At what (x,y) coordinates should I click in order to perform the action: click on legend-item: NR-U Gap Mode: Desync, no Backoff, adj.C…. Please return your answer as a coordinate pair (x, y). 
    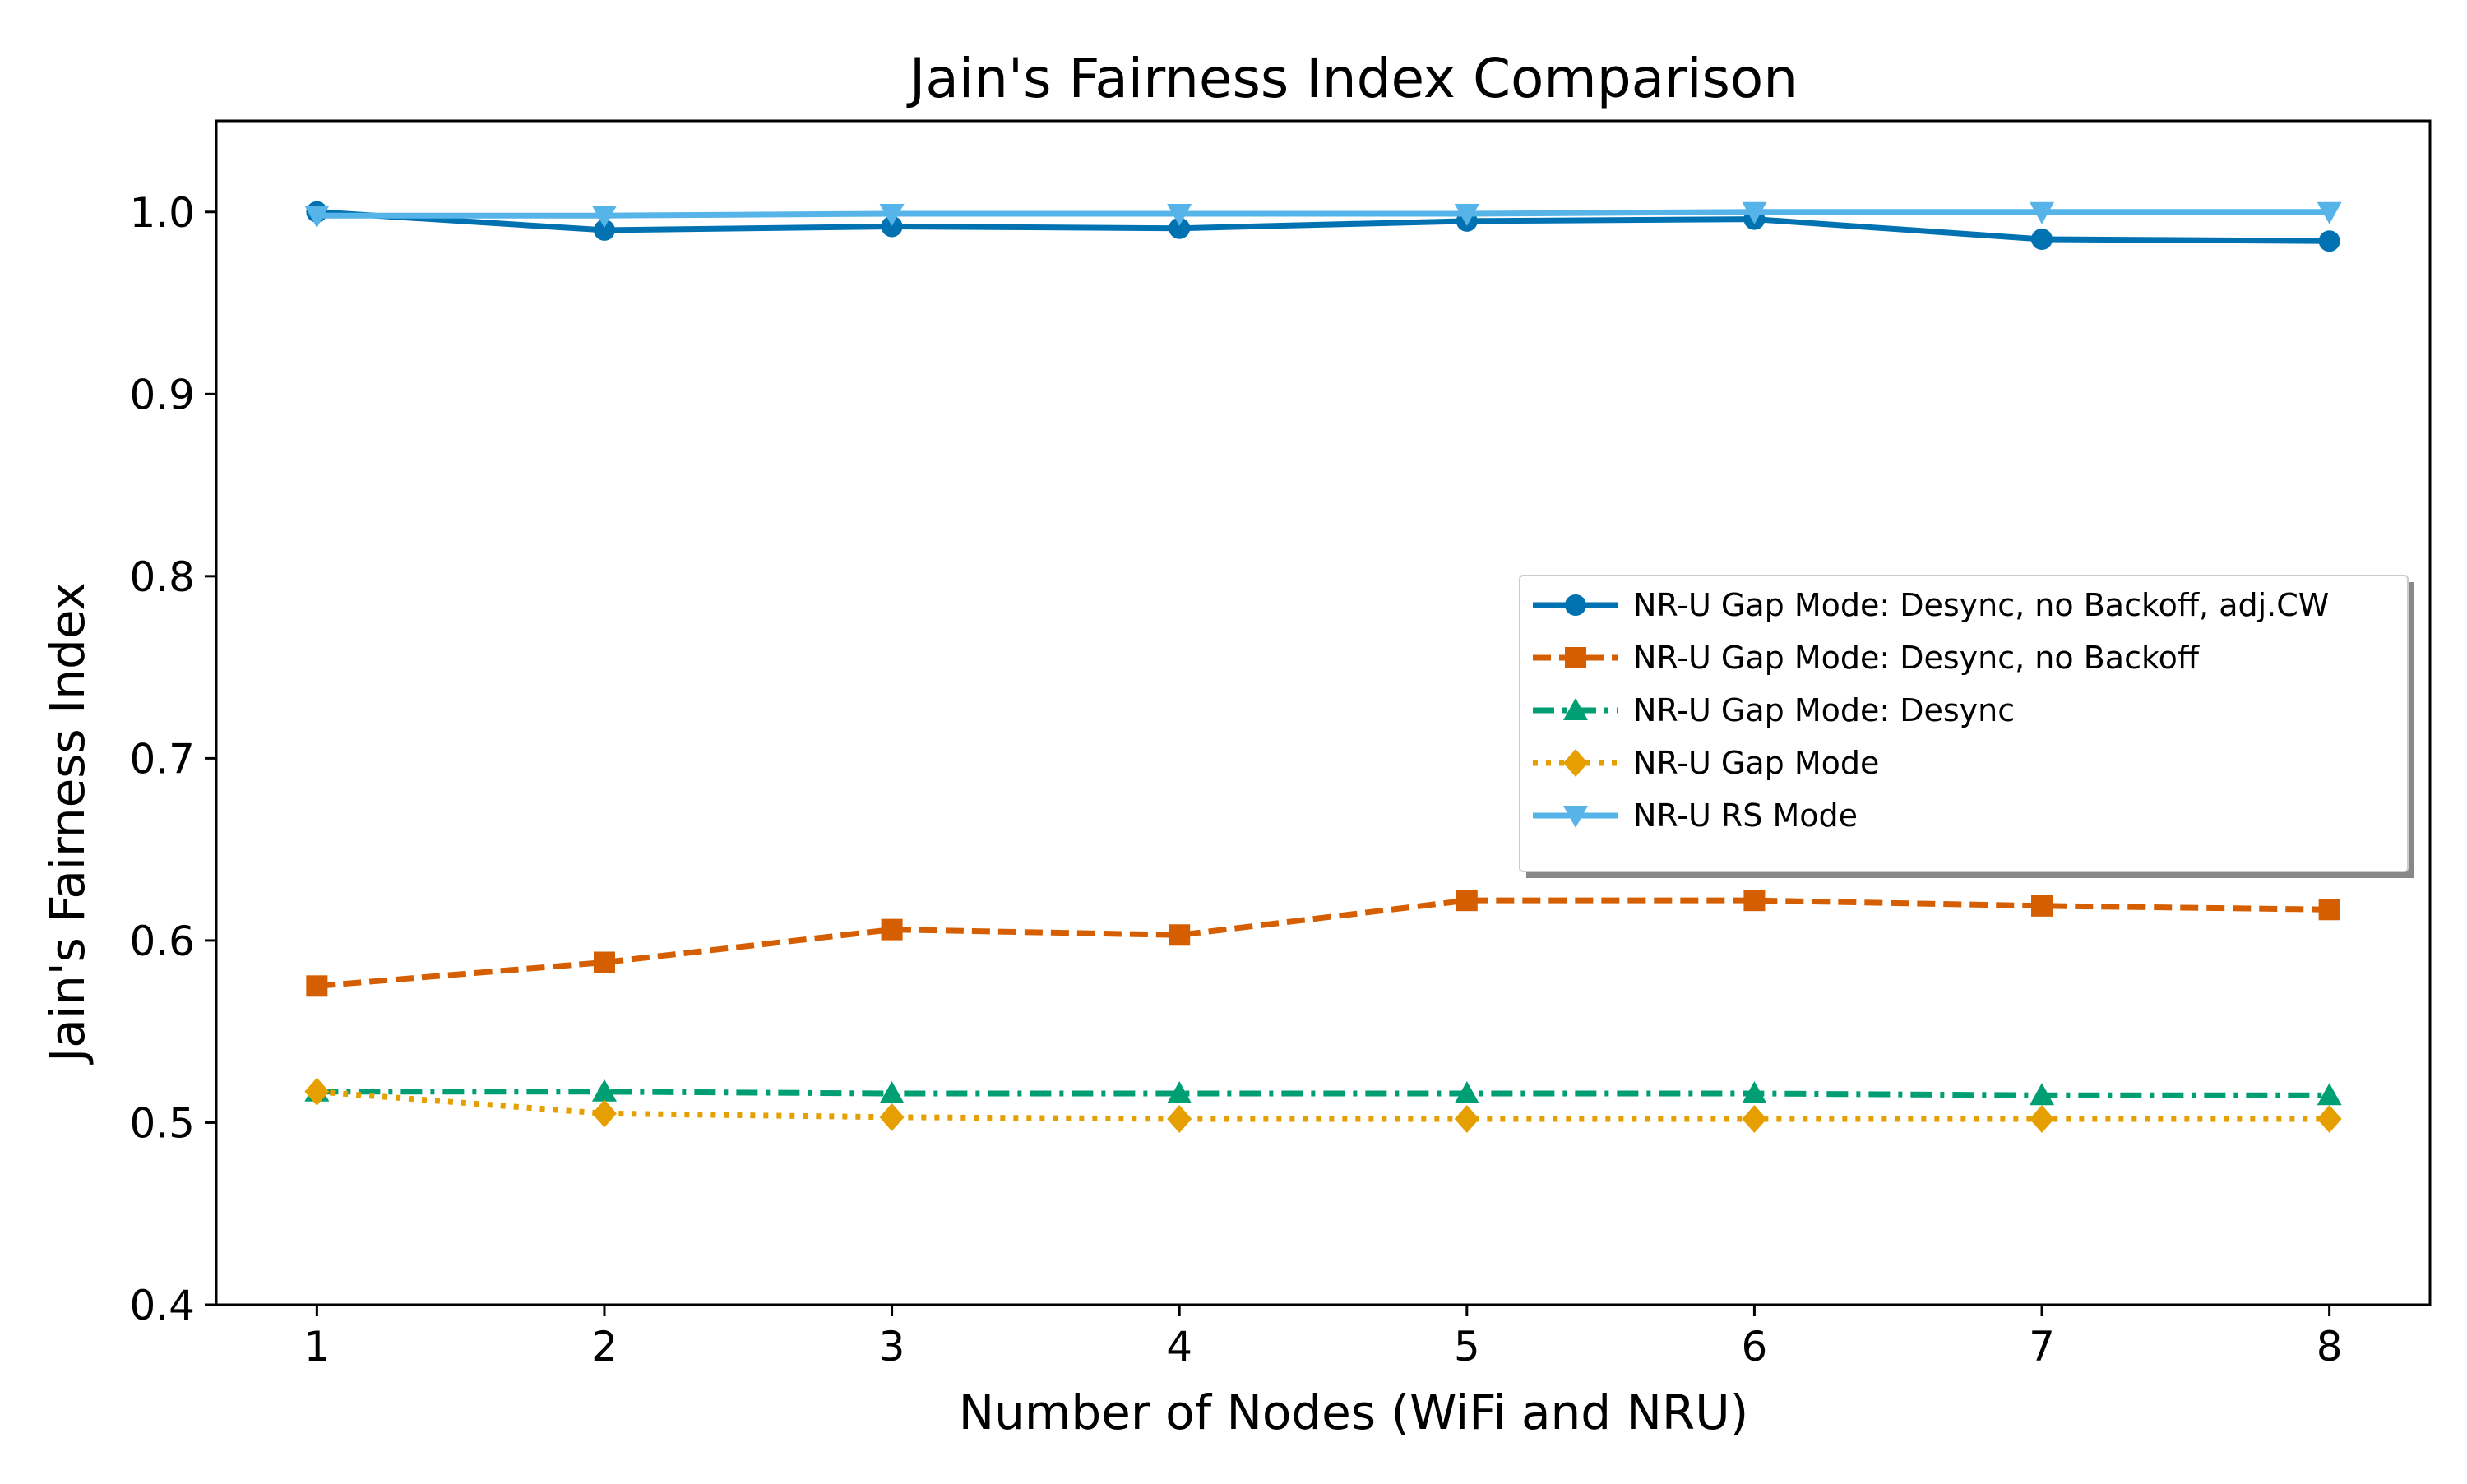
    Looking at the image, I should click on (1931, 605).